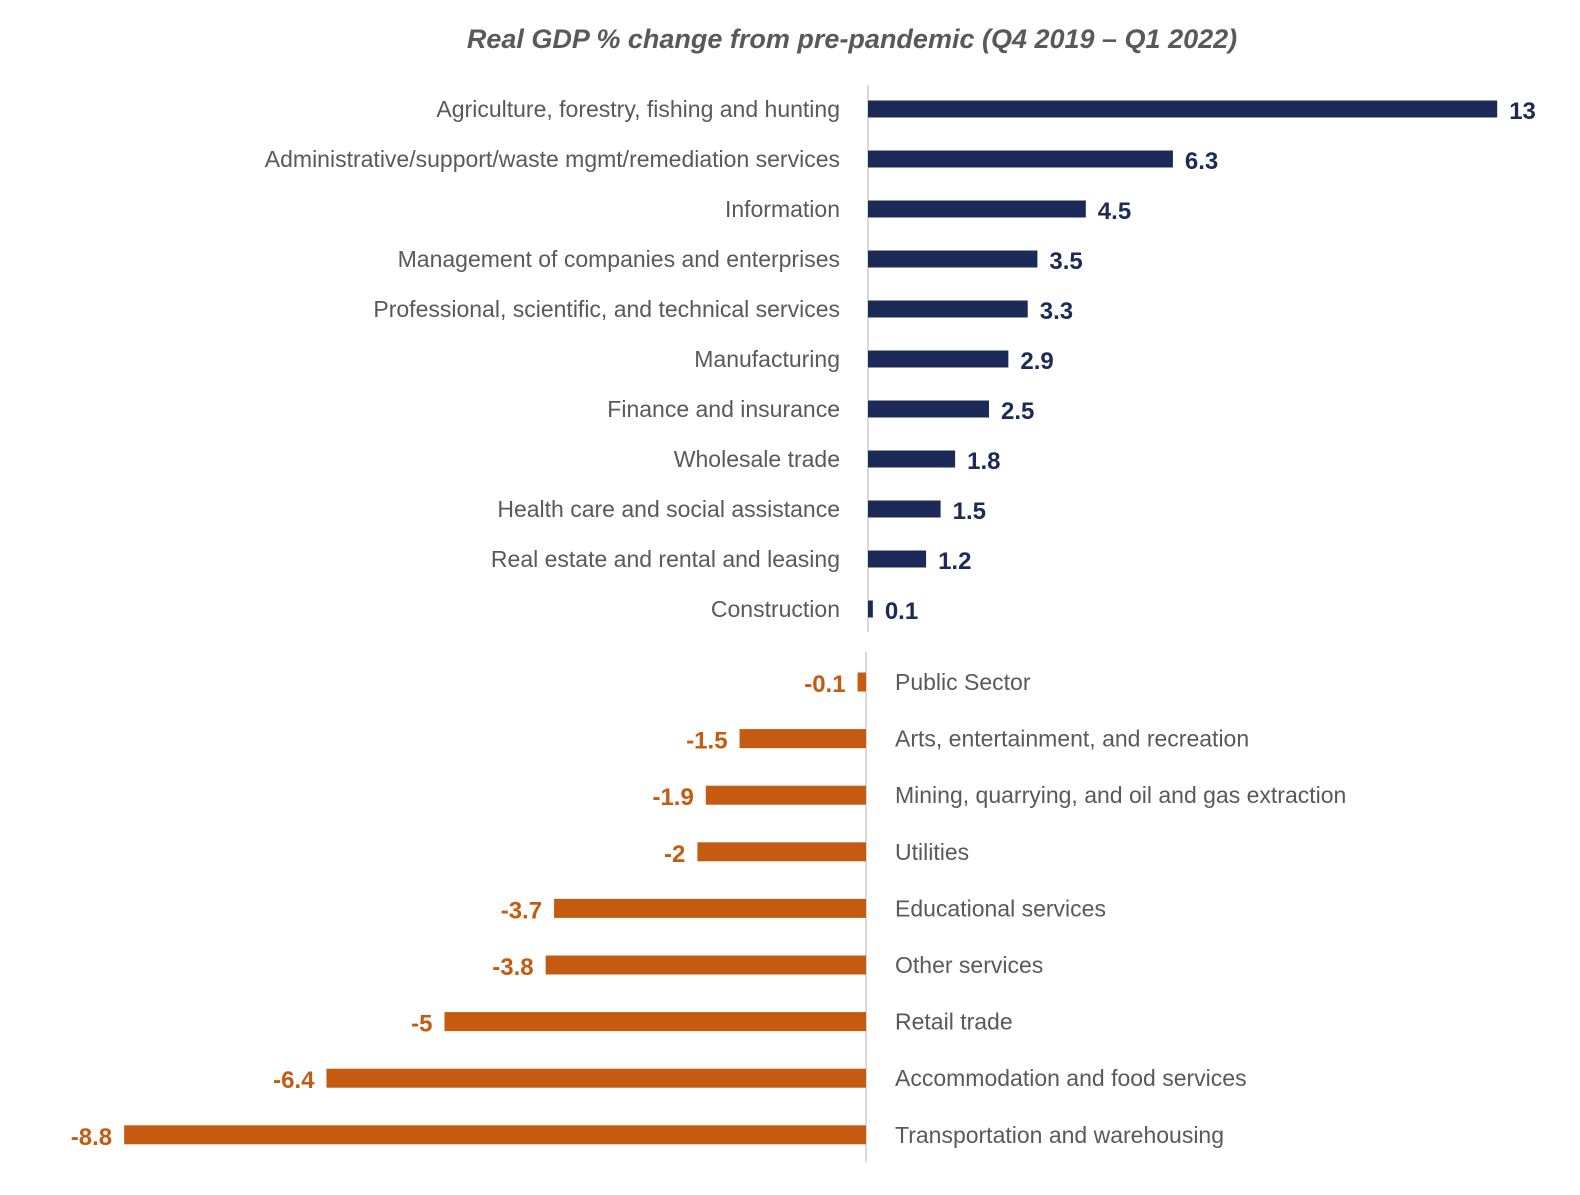  Describe the element at coordinates (969, 965) in the screenshot. I see `category-label: Other services` at that location.